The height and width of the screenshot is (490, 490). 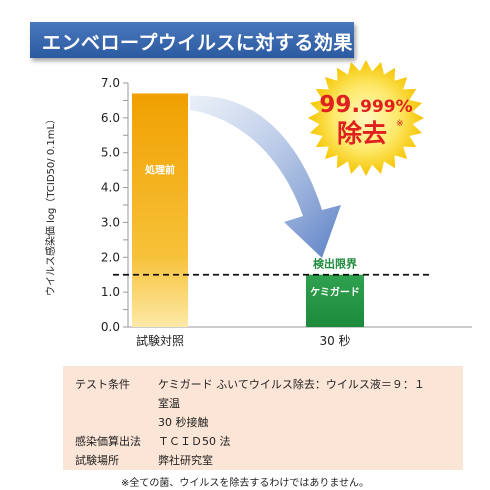 What do you see at coordinates (197, 43) in the screenshot?
I see `page-title: エンベロープウイルスに対する効果` at bounding box center [197, 43].